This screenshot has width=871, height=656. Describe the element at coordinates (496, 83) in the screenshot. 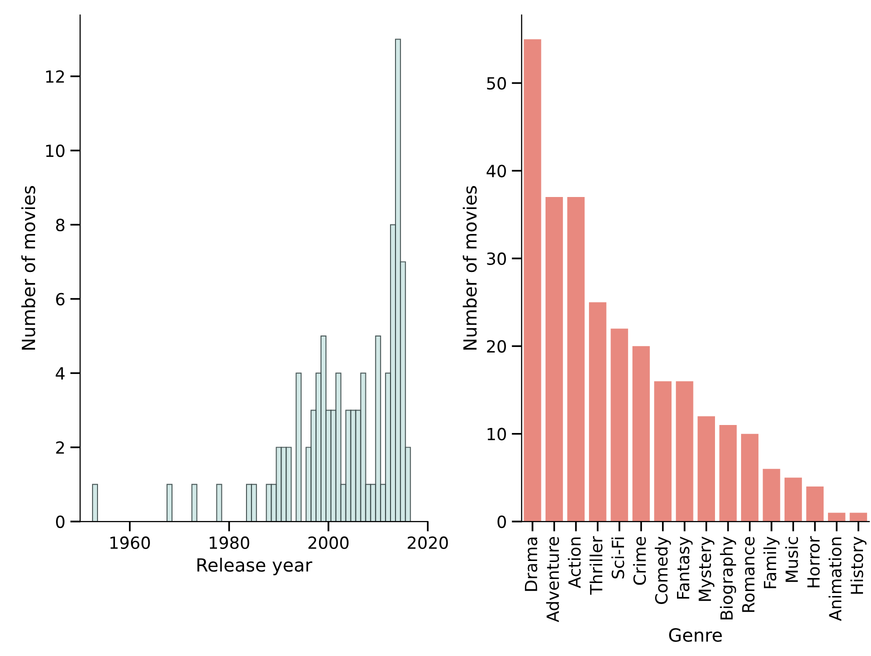

I see `y-tick-label: 50` at that location.